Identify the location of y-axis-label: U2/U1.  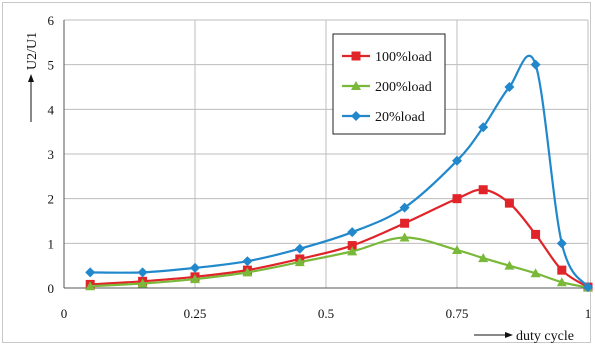
(32, 51).